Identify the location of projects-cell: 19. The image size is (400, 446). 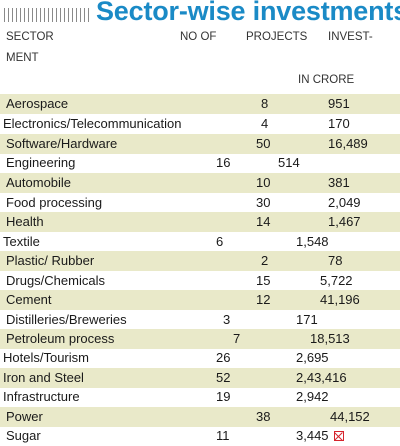
(223, 396).